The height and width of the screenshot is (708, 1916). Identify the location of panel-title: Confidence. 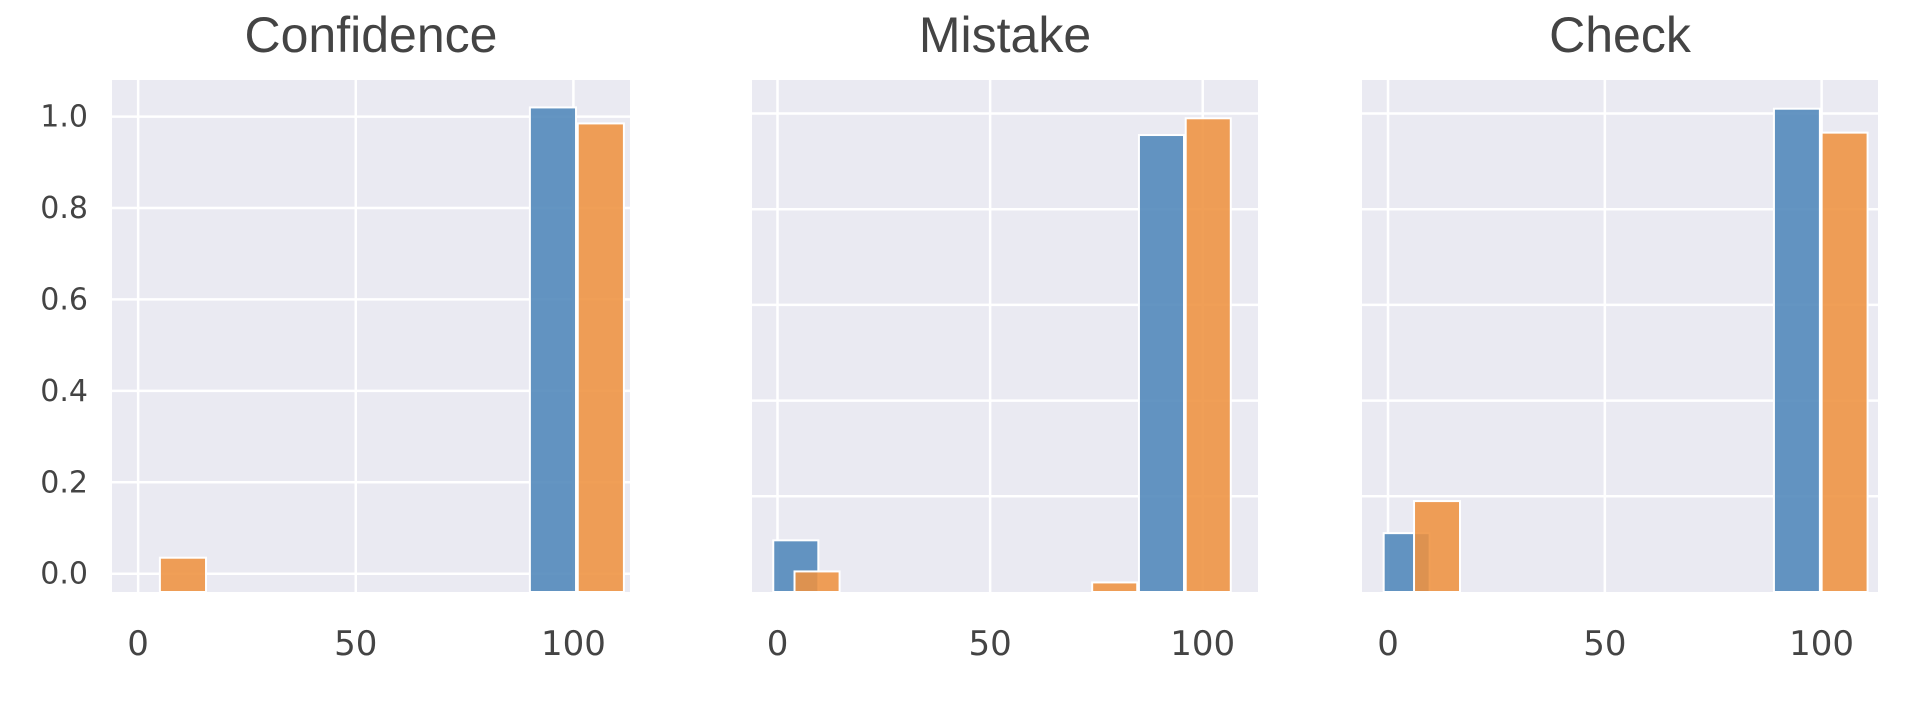
(371, 35).